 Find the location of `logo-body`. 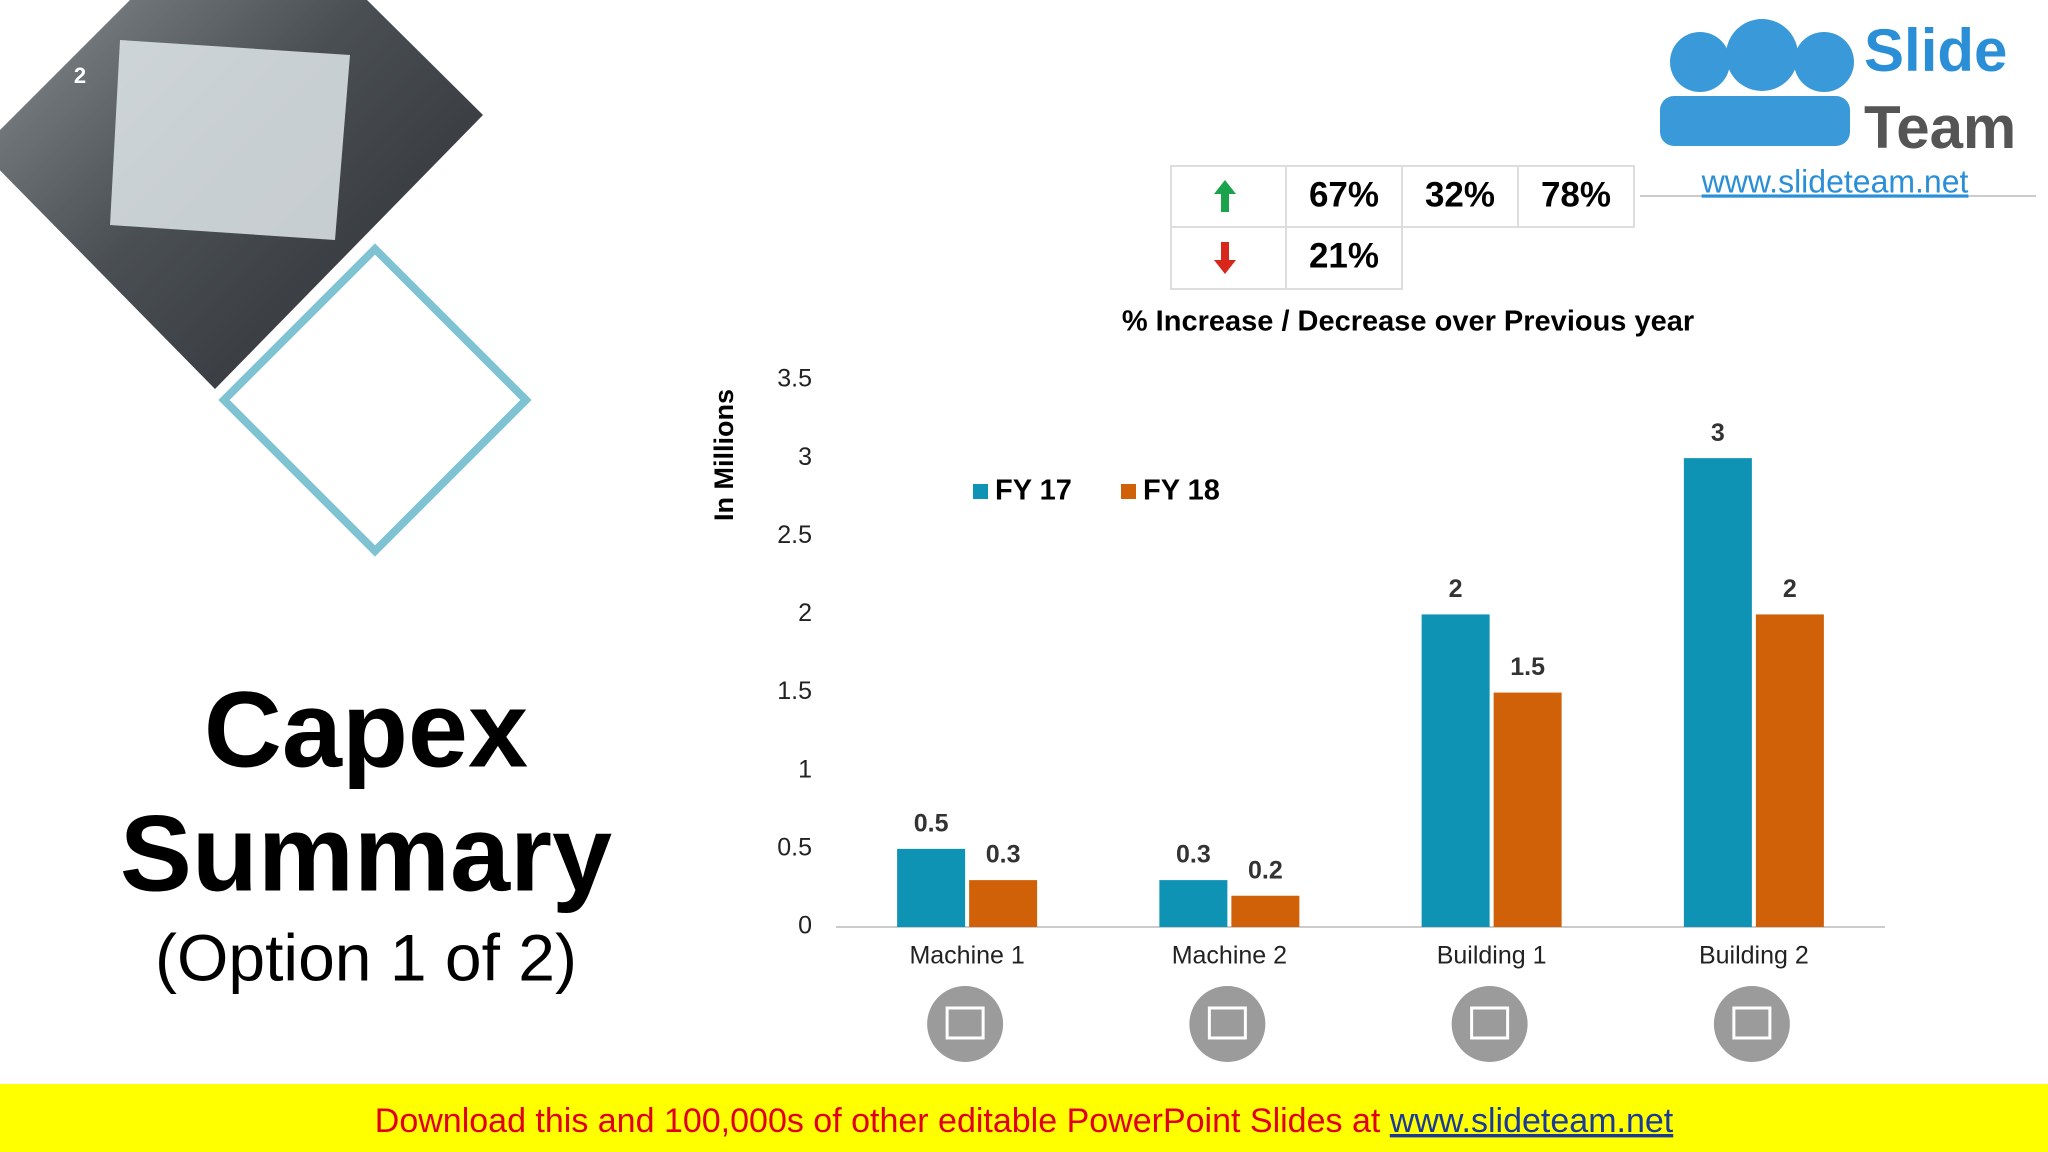

logo-body is located at coordinates (1755, 121).